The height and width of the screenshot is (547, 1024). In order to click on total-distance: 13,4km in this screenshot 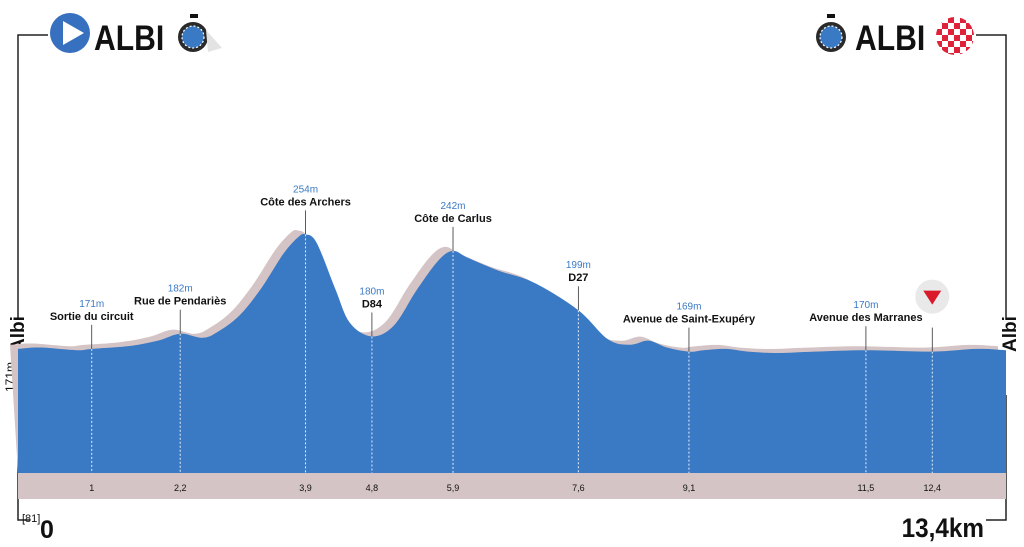, I will do `click(943, 528)`.